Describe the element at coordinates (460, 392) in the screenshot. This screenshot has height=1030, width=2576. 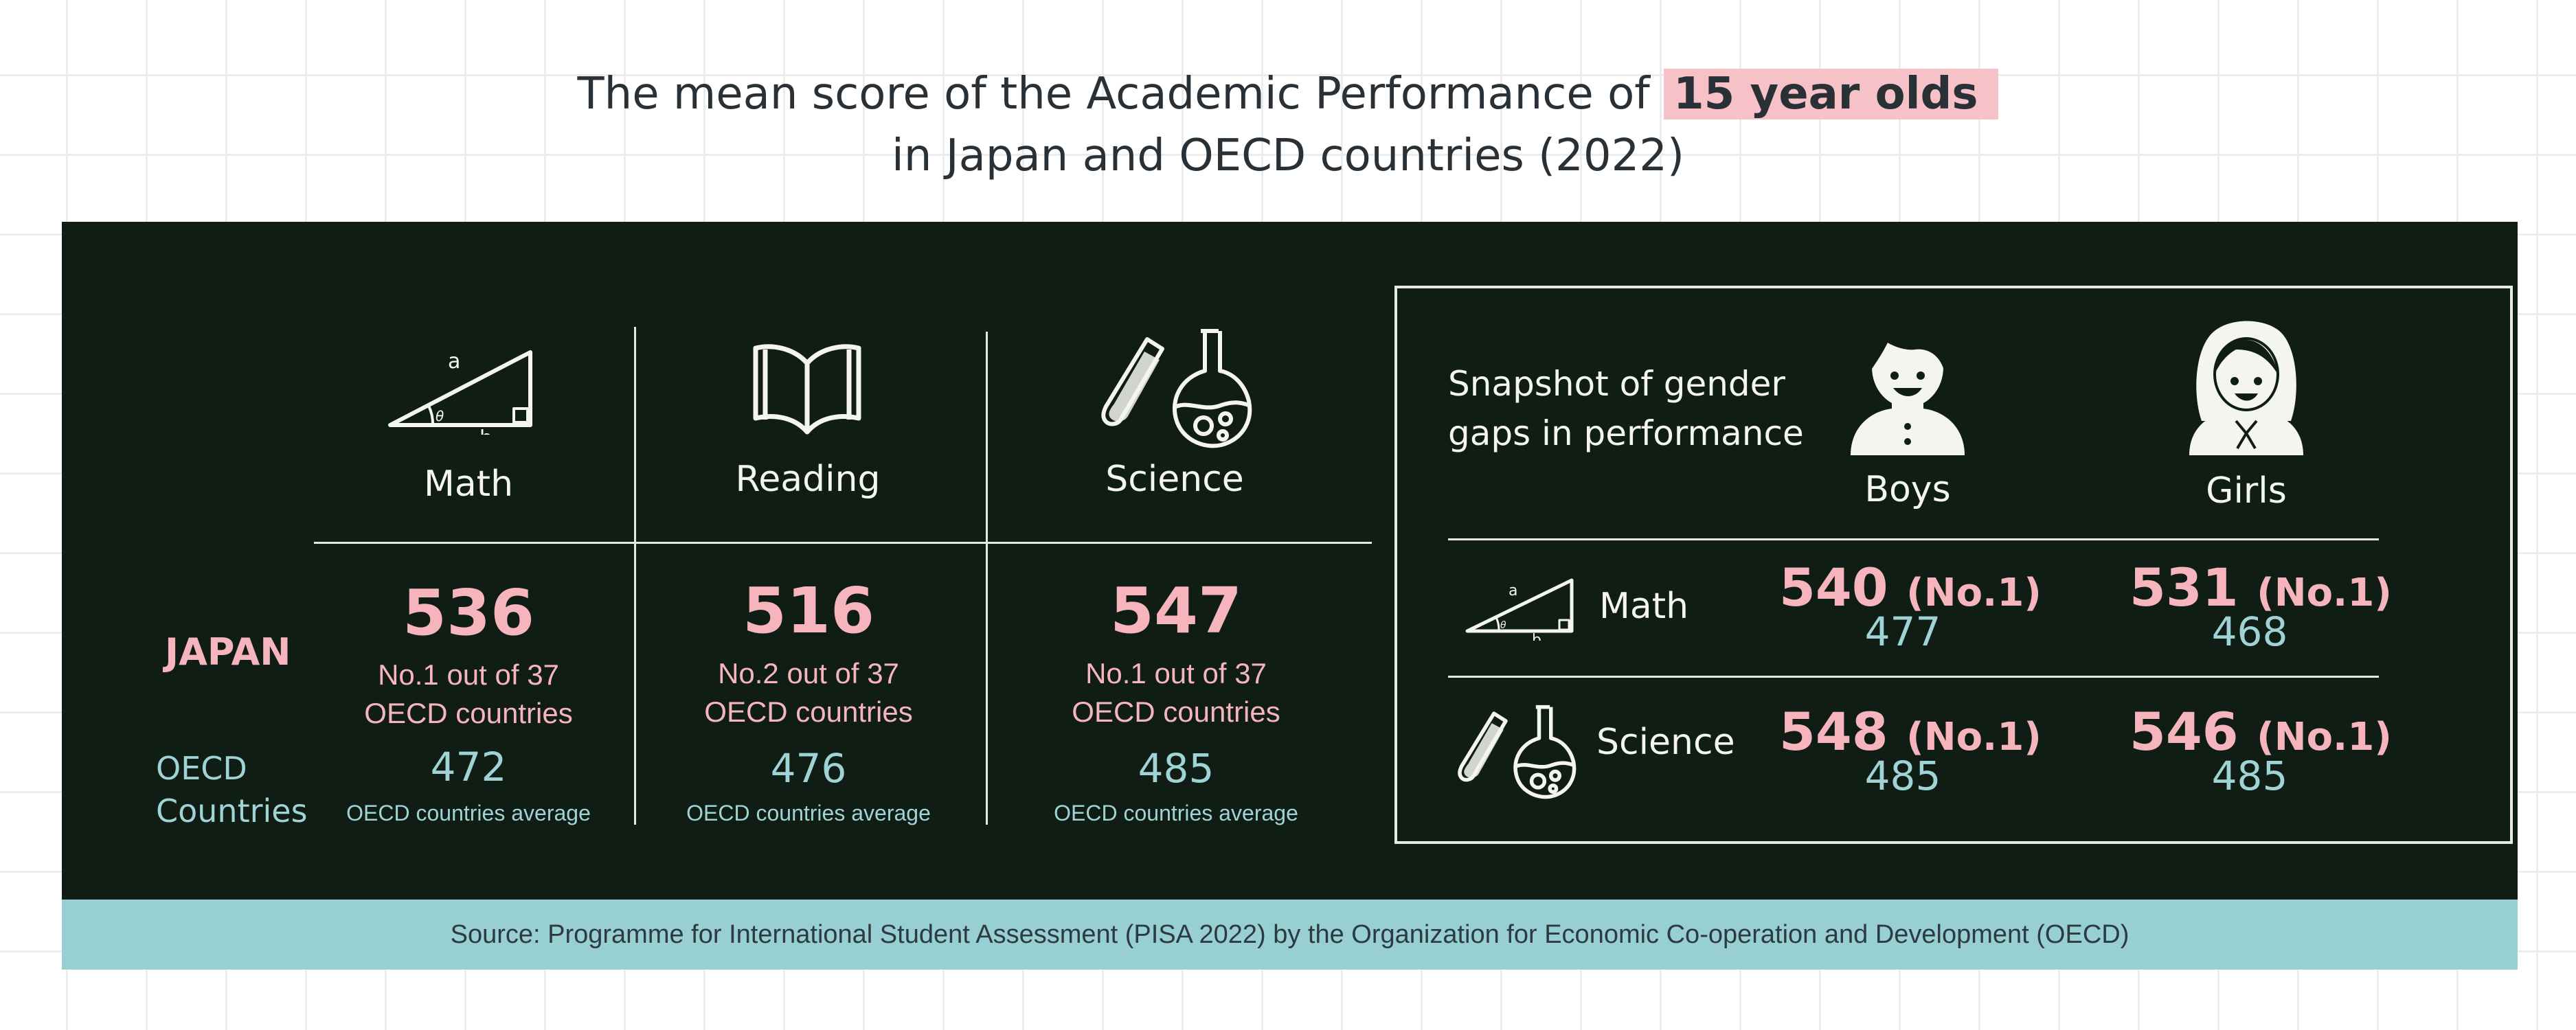
I see `triangle-icon: a θ b` at that location.